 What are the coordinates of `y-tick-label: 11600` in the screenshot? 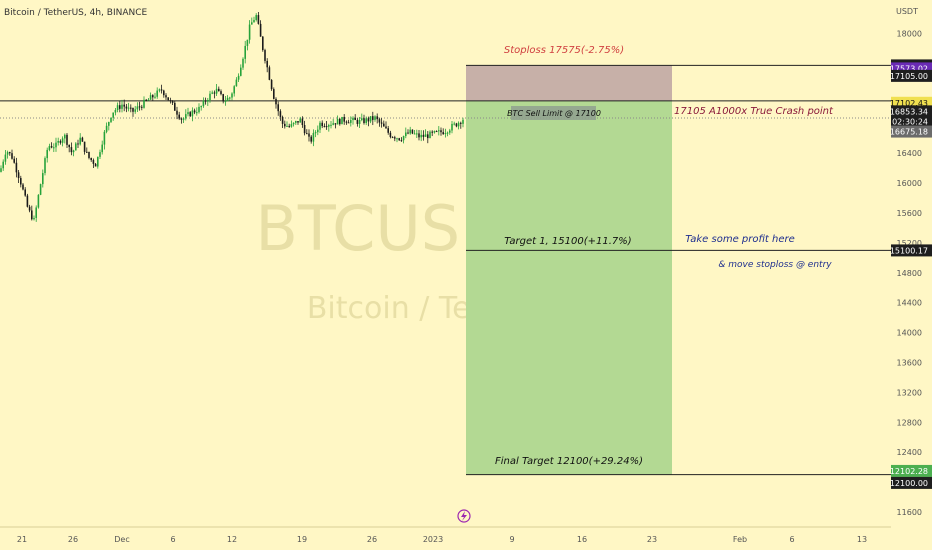 It's located at (909, 512).